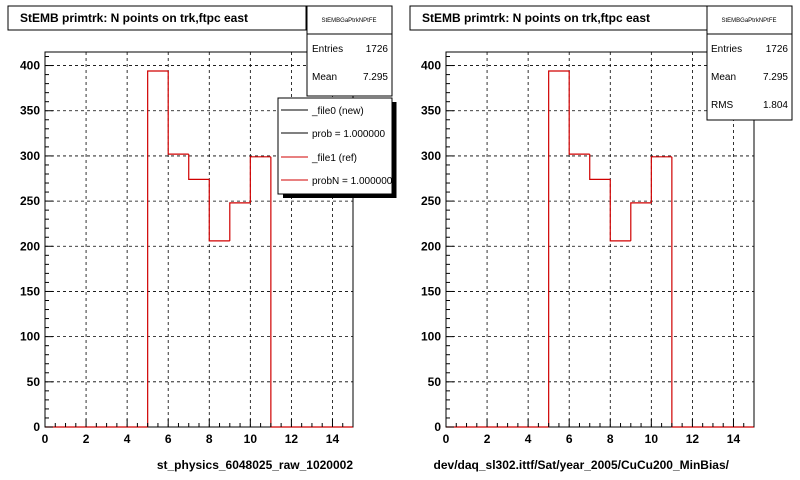 The width and height of the screenshot is (800, 480). I want to click on title-box-right: StEMB primtrk: N points on trk,ftpc east, so click(559, 18).